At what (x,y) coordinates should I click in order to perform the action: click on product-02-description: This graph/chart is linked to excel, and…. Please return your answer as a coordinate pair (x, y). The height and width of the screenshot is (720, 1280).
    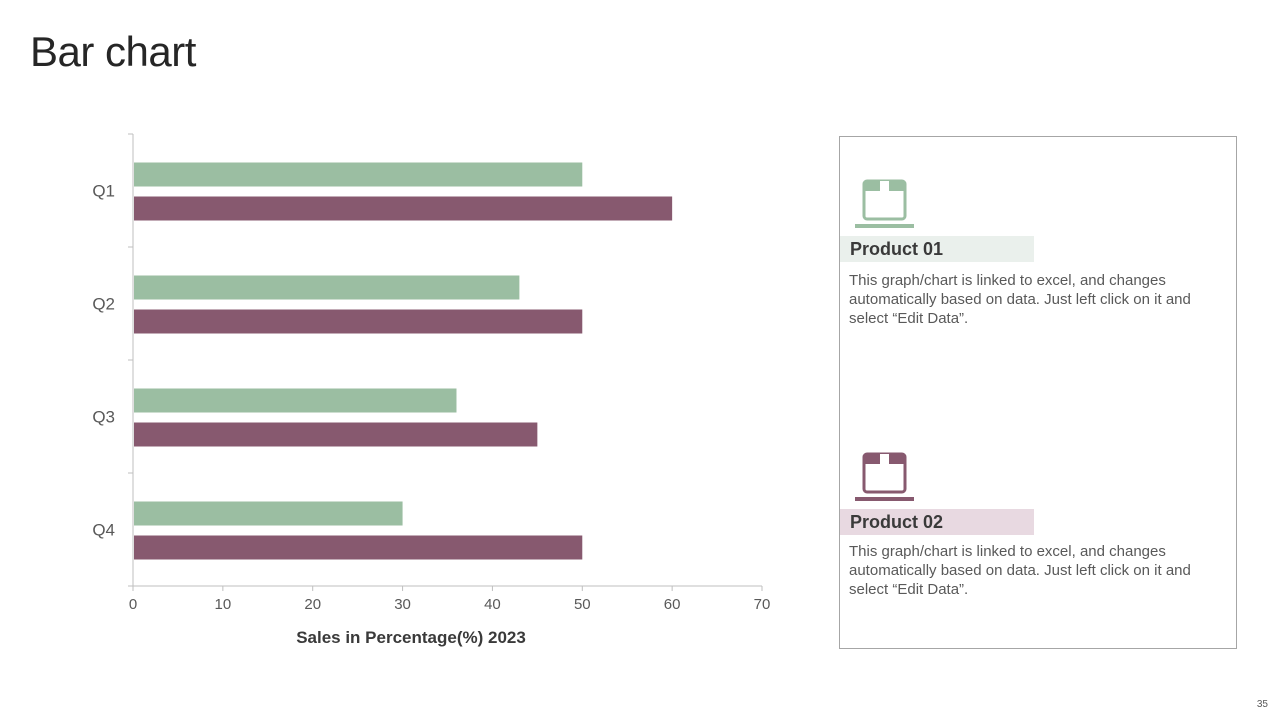
    Looking at the image, I should click on (1020, 570).